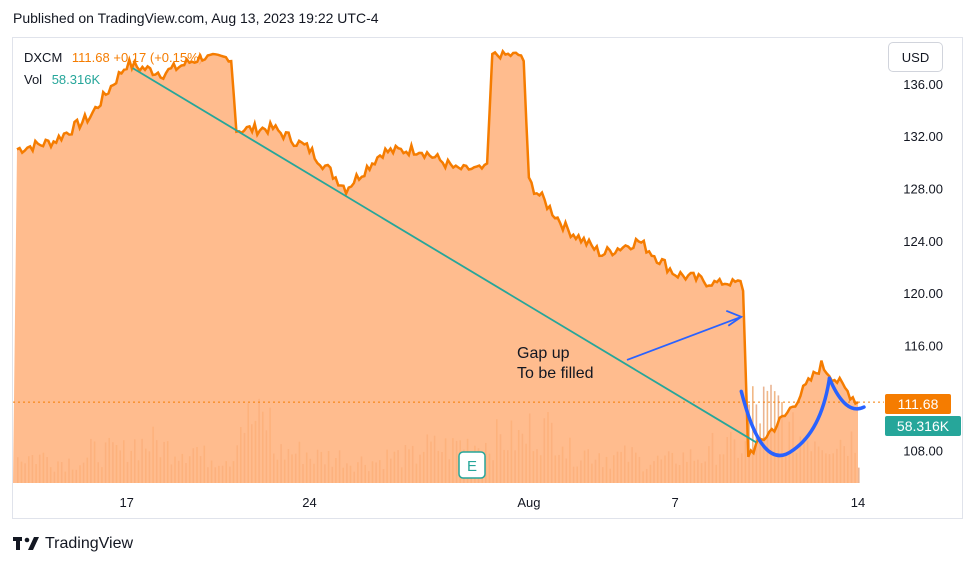  What do you see at coordinates (923, 346) in the screenshot?
I see `price-tick-label: 116.00` at bounding box center [923, 346].